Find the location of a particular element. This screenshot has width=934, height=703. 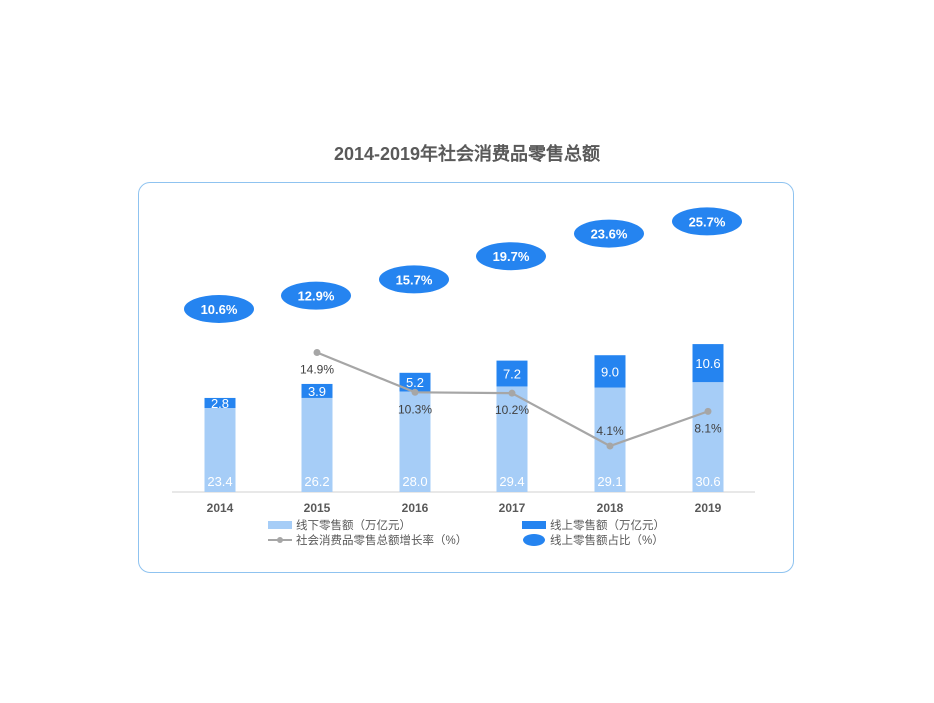

bar-online-label-2015: 3.9 is located at coordinates (317, 391).